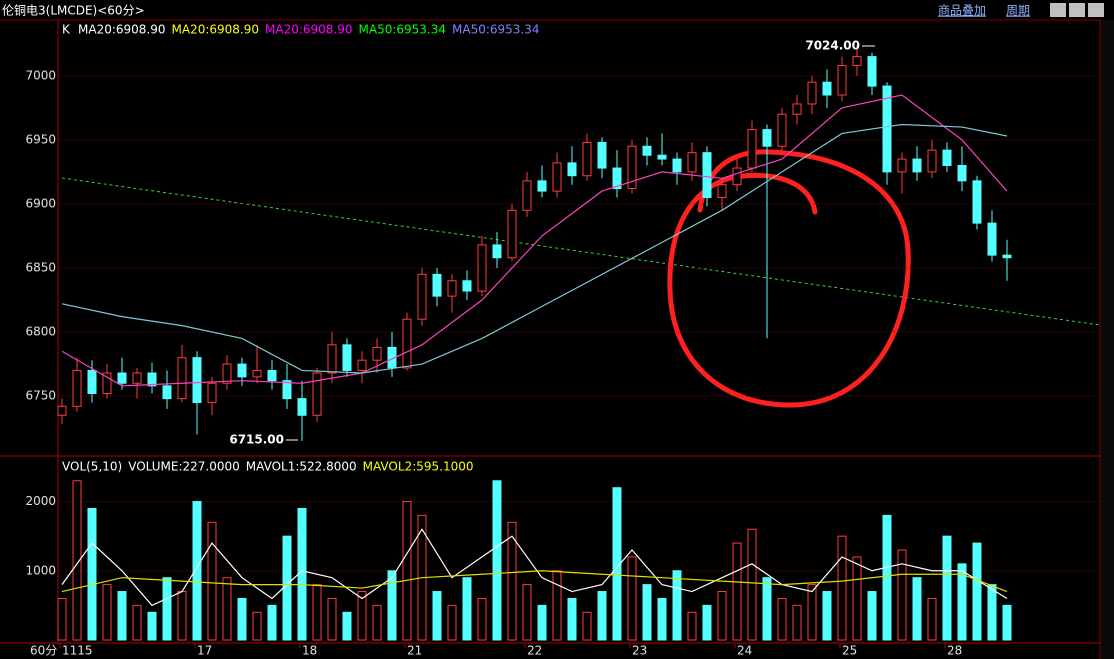 The height and width of the screenshot is (659, 1114). I want to click on period-label: 60分, so click(43, 651).